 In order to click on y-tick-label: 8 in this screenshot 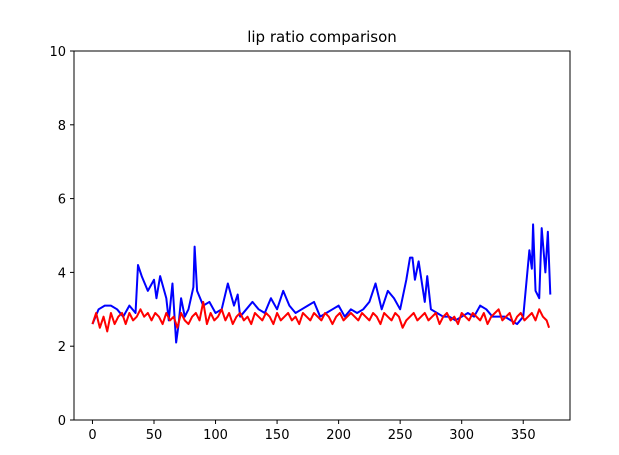, I will do `click(62, 126)`.